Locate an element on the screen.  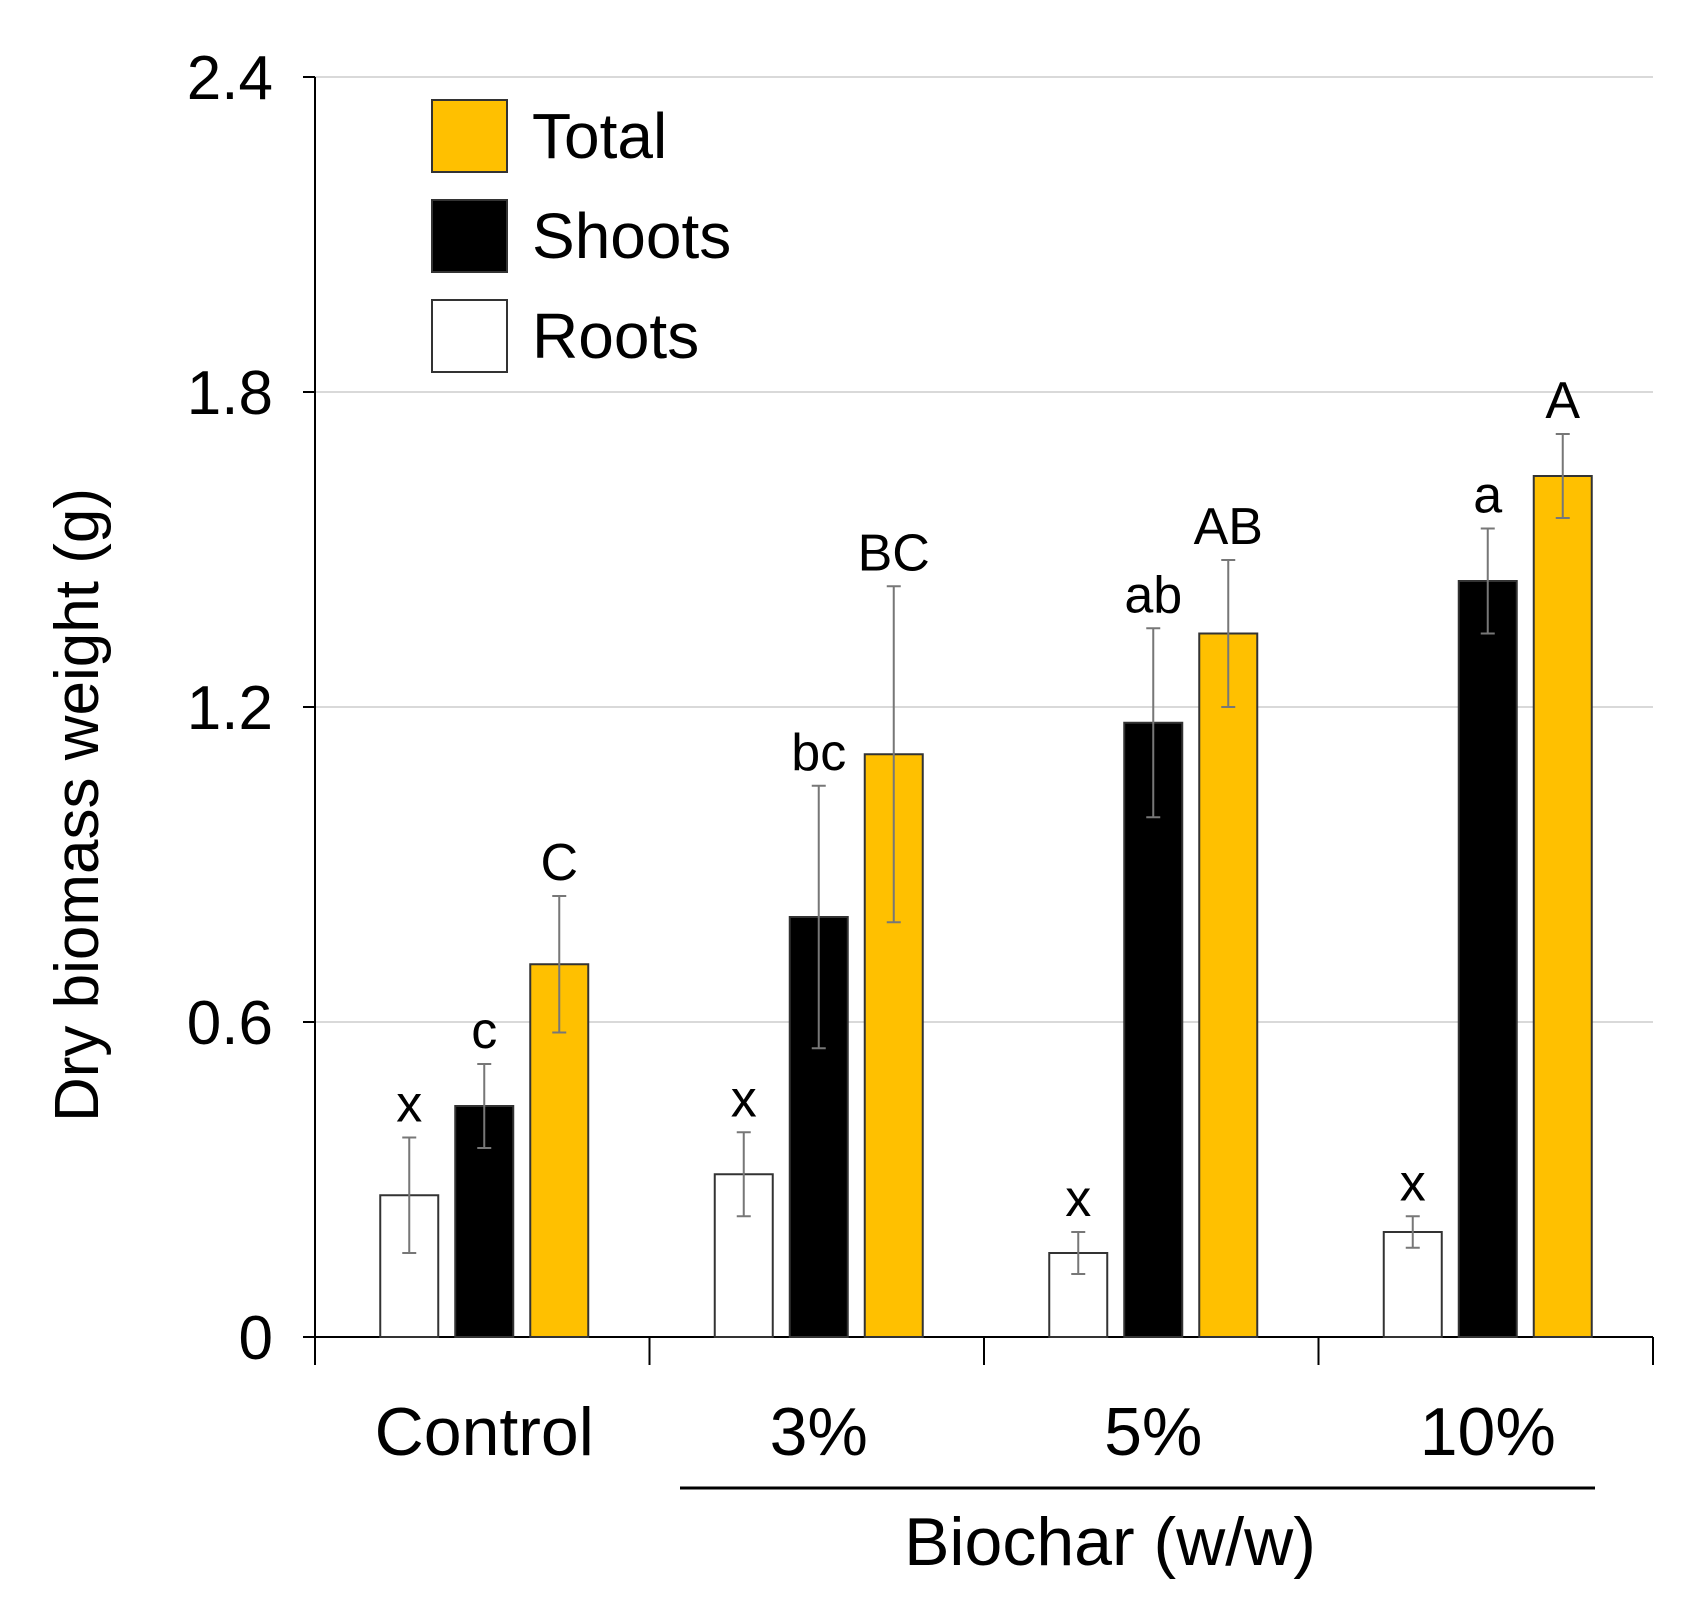
significance-letter: c is located at coordinates (484, 1031).